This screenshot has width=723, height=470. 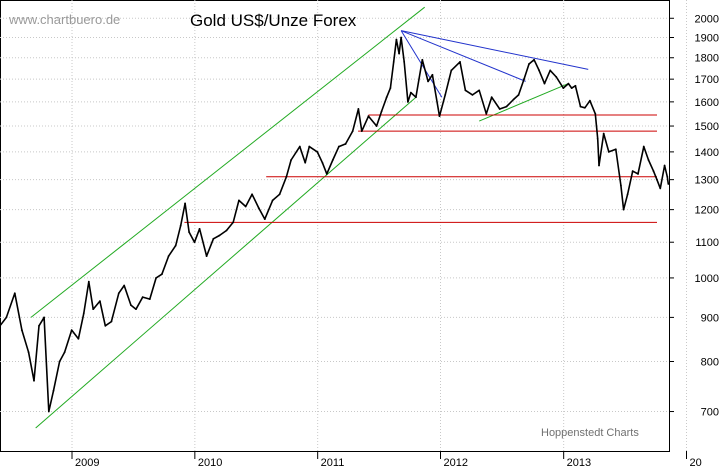 What do you see at coordinates (707, 38) in the screenshot?
I see `y-tick-label: 1900` at bounding box center [707, 38].